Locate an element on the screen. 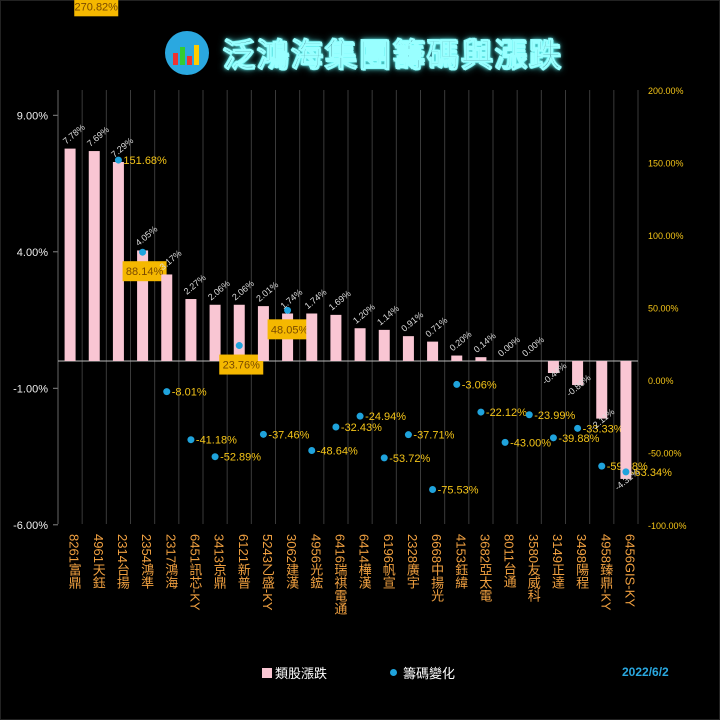 The height and width of the screenshot is (720, 720). category-label: 3149正達 is located at coordinates (557, 561).